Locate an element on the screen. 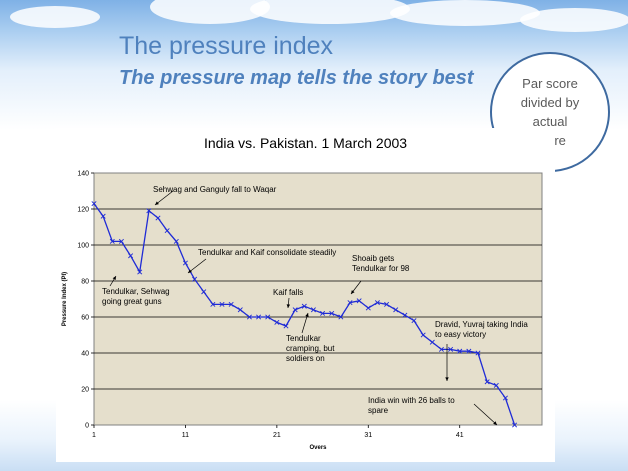 This screenshot has height=471, width=628. x-tick-label: 31 is located at coordinates (368, 435).